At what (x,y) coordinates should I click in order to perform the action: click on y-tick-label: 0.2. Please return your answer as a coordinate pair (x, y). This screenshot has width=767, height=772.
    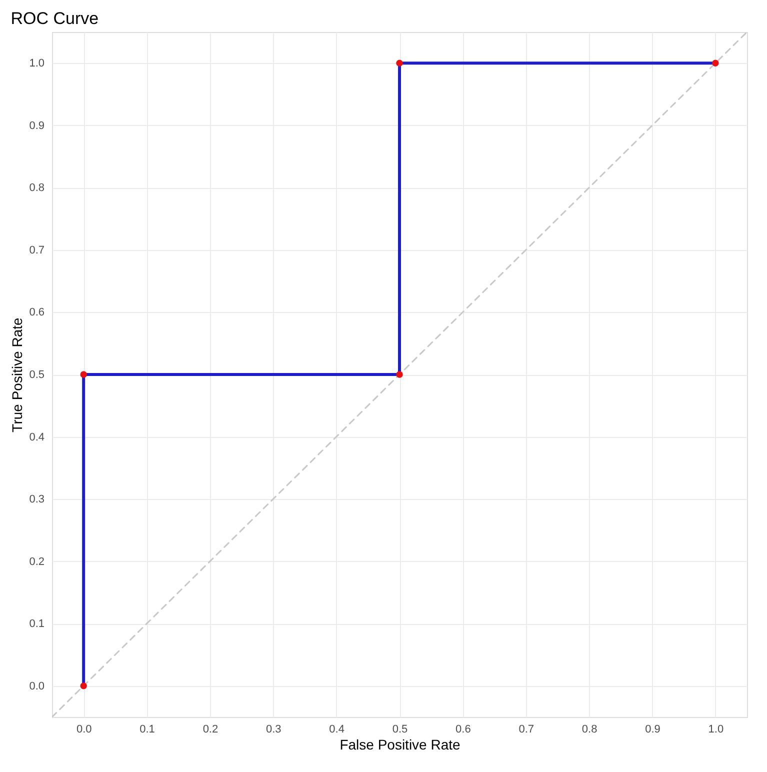
    Looking at the image, I should click on (36, 562).